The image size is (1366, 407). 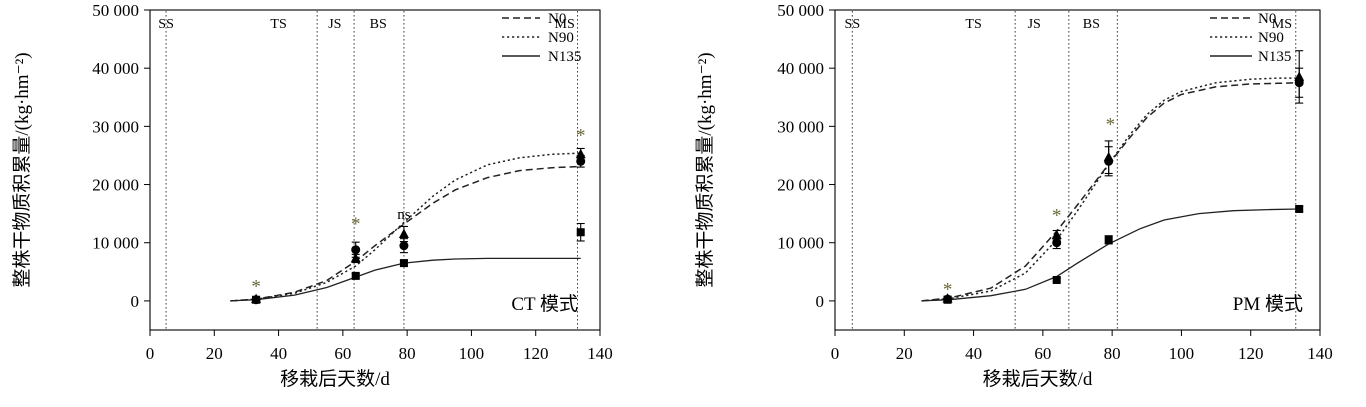 I want to click on data-point-n0, so click(x=403, y=233).